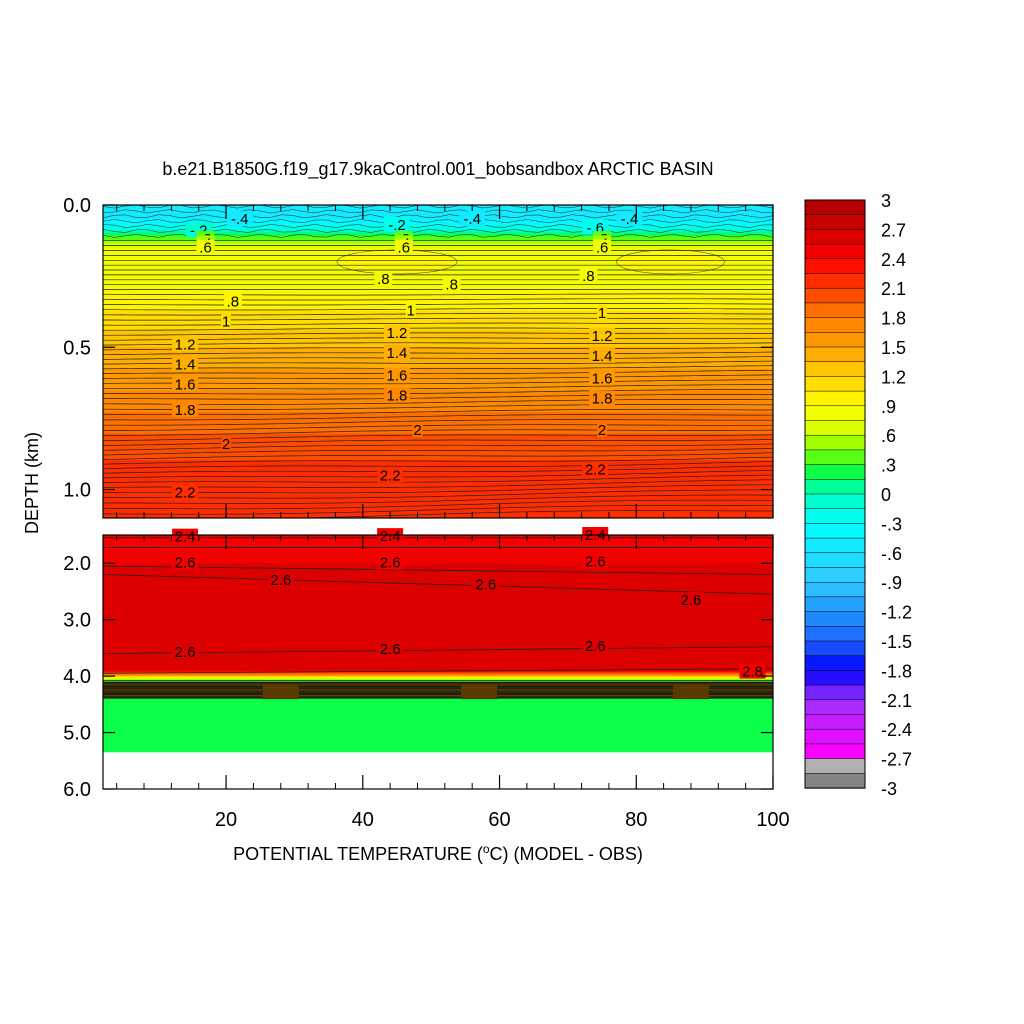 The image size is (1024, 1024). I want to click on y-tick-label: 0.0, so click(77, 206).